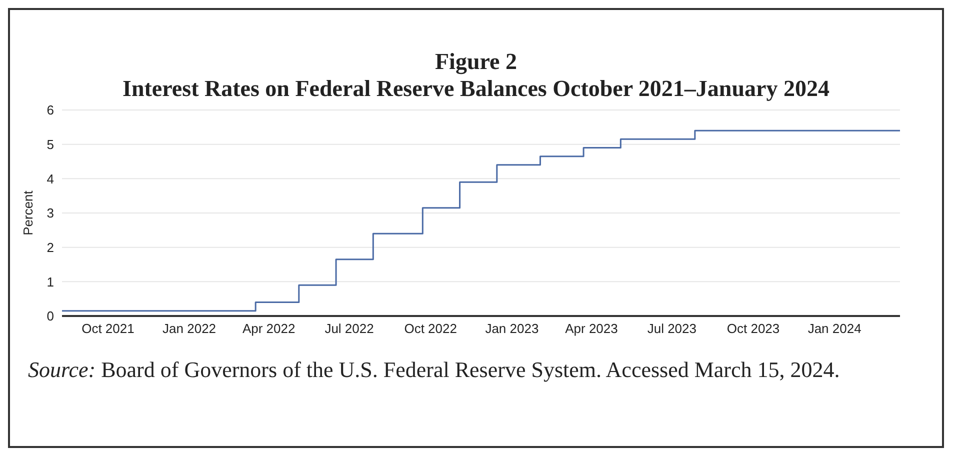 This screenshot has height=462, width=956. Describe the element at coordinates (50, 144) in the screenshot. I see `y-tick-label: 5` at that location.